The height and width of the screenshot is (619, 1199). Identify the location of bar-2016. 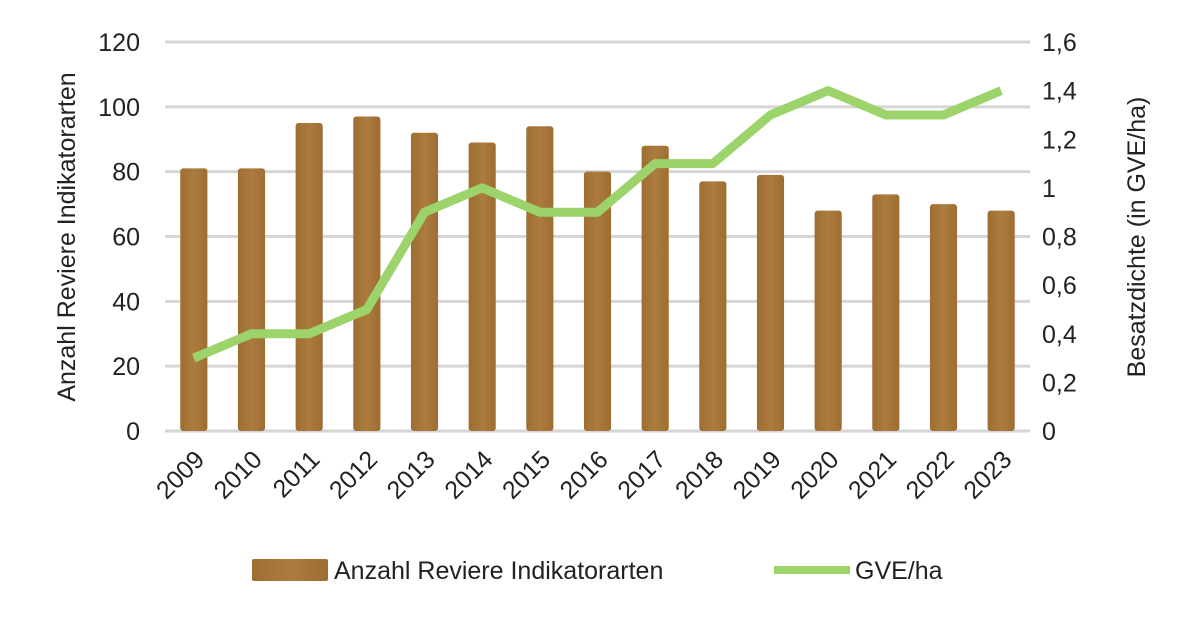
(597, 301).